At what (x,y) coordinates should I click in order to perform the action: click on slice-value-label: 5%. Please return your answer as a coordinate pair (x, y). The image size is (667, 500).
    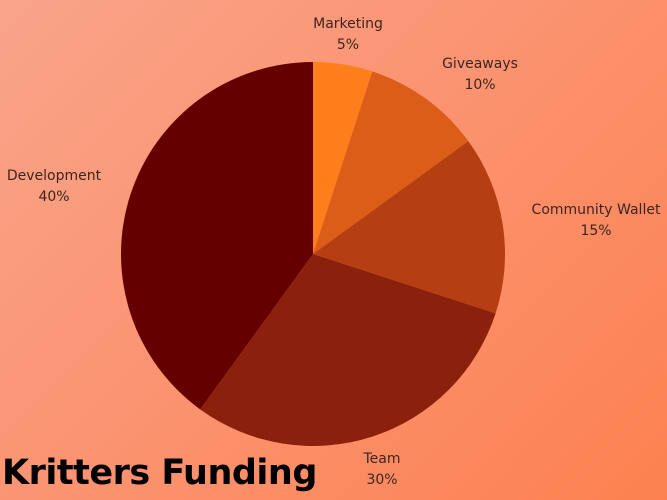
    Looking at the image, I should click on (348, 45).